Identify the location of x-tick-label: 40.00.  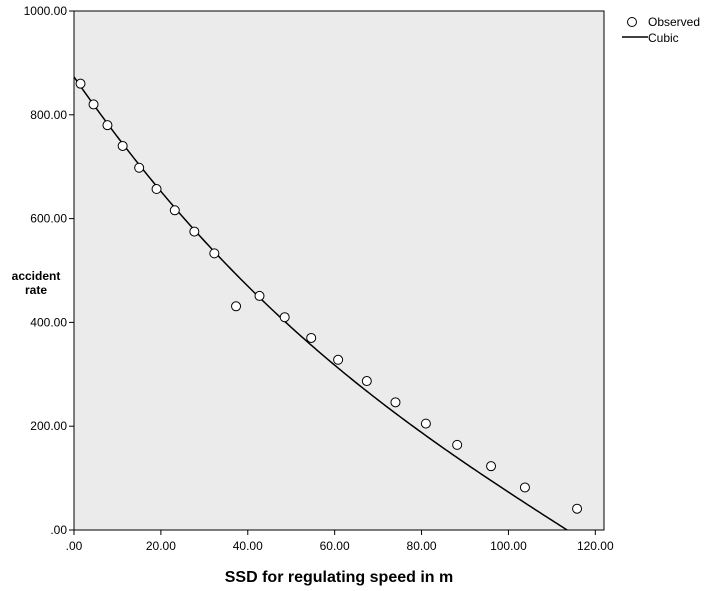
(248, 546).